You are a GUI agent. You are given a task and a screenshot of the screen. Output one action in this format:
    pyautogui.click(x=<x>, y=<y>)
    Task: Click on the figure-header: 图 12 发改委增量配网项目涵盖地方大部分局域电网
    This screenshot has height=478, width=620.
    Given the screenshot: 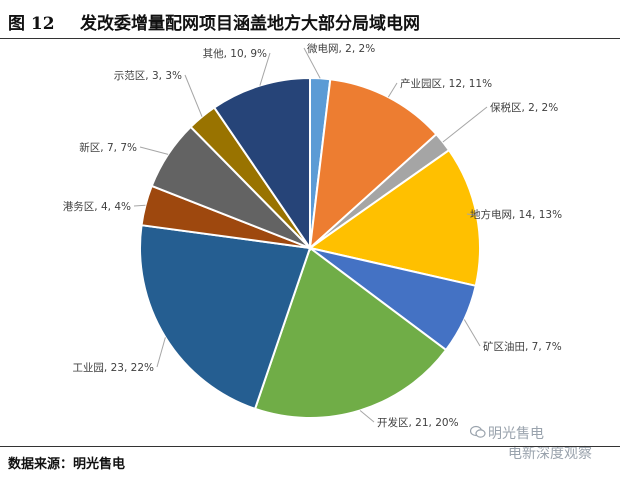 What is the action you would take?
    pyautogui.click(x=310, y=20)
    